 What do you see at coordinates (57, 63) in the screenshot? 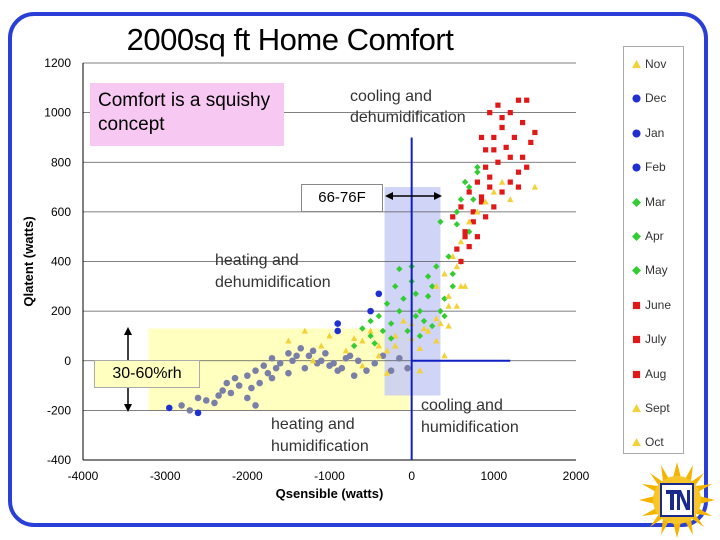
I see `y-tick-label: 1200` at bounding box center [57, 63].